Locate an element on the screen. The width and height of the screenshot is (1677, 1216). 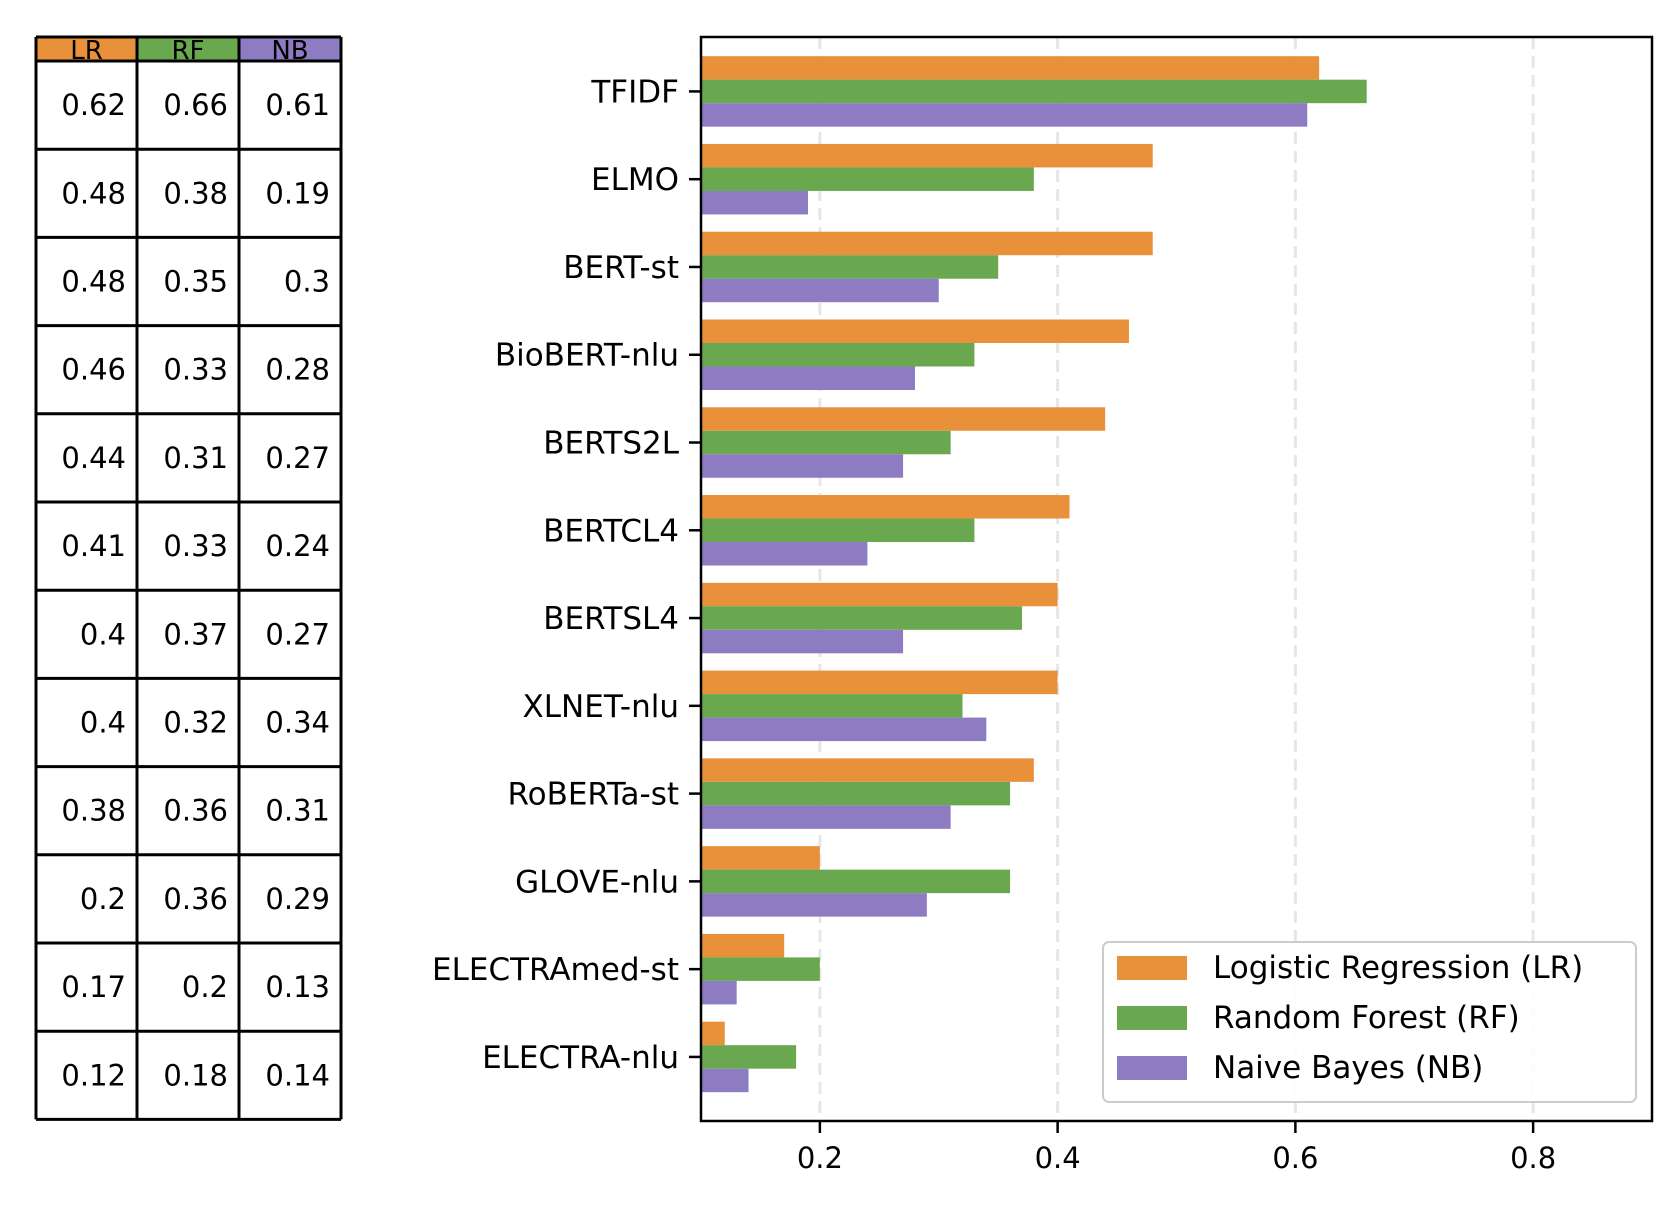
y-tick-label: ELECTRA-nlu is located at coordinates (580, 1058).